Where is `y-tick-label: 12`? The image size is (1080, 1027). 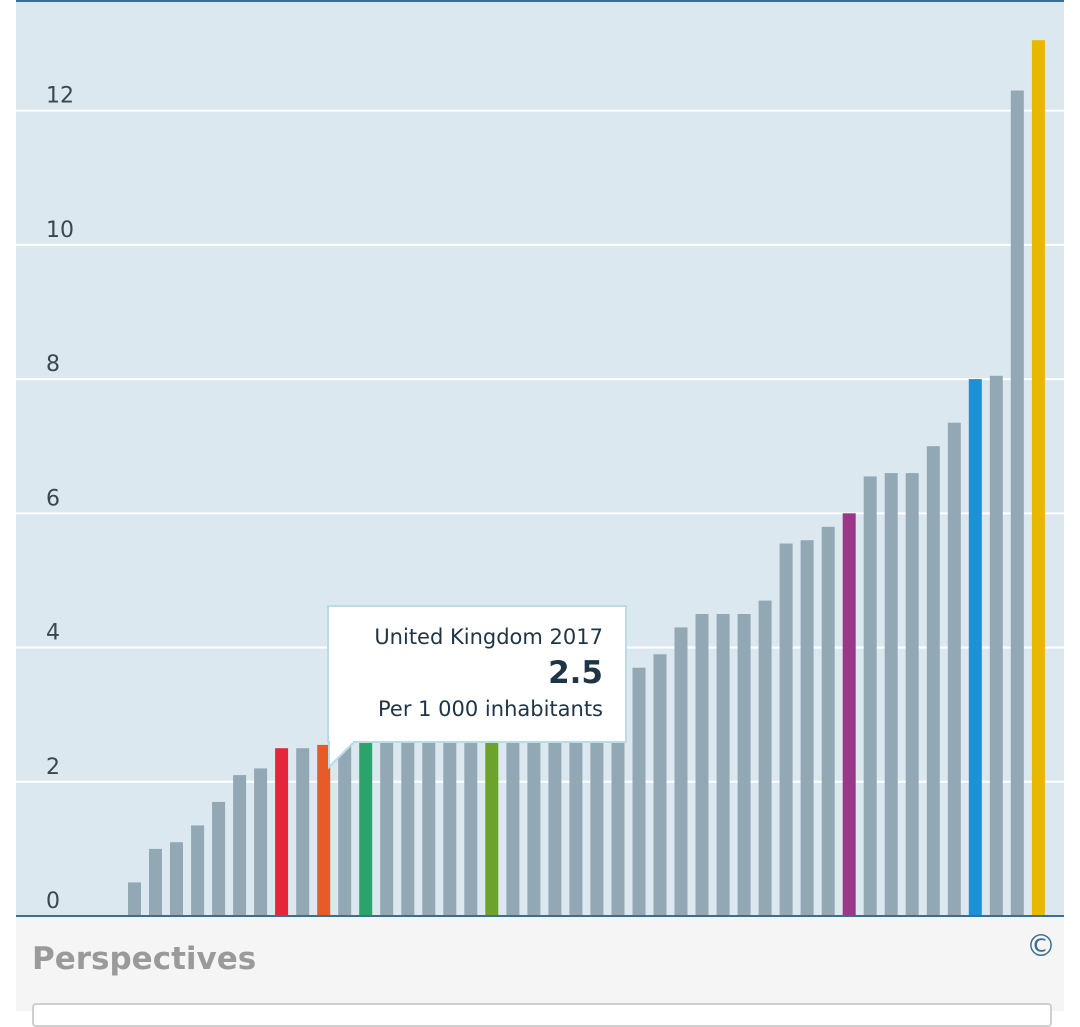 y-tick-label: 12 is located at coordinates (60, 96).